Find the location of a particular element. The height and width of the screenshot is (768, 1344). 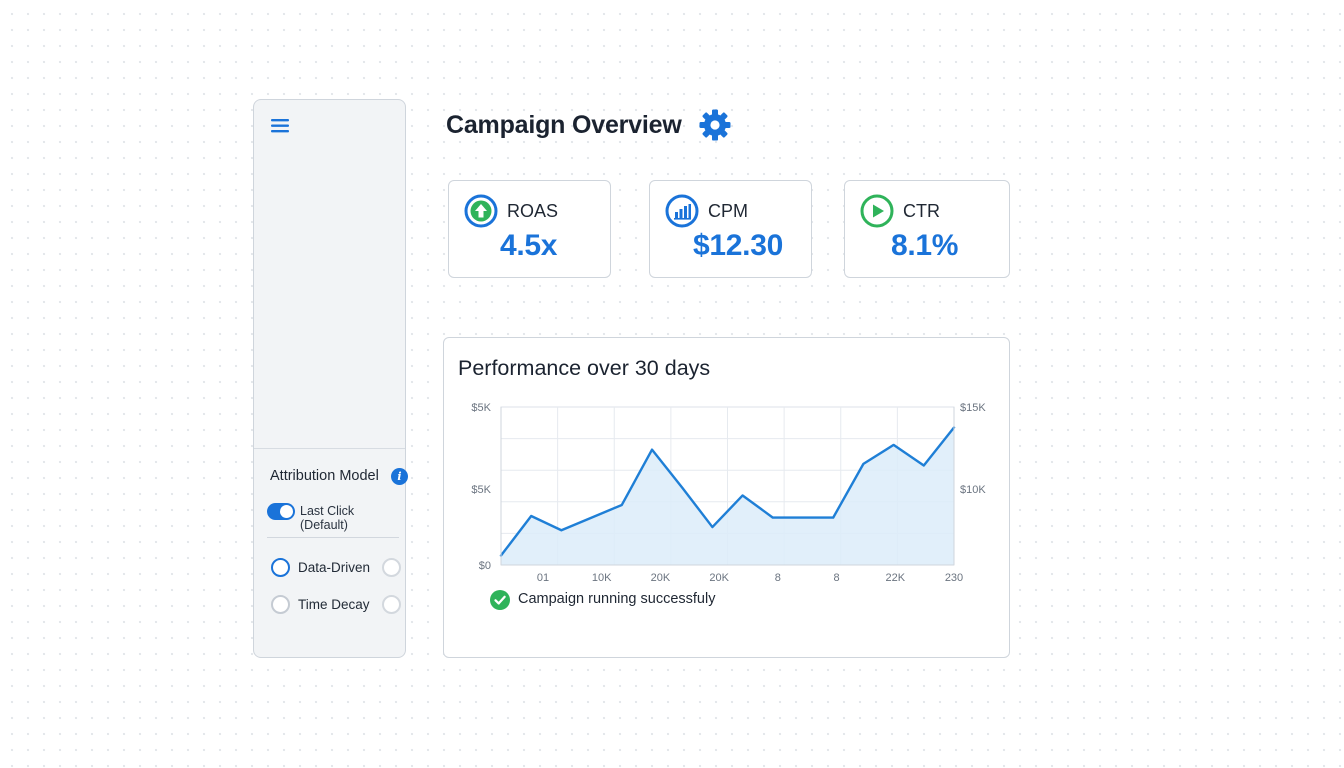

x-tick-label: 22K is located at coordinates (895, 578).